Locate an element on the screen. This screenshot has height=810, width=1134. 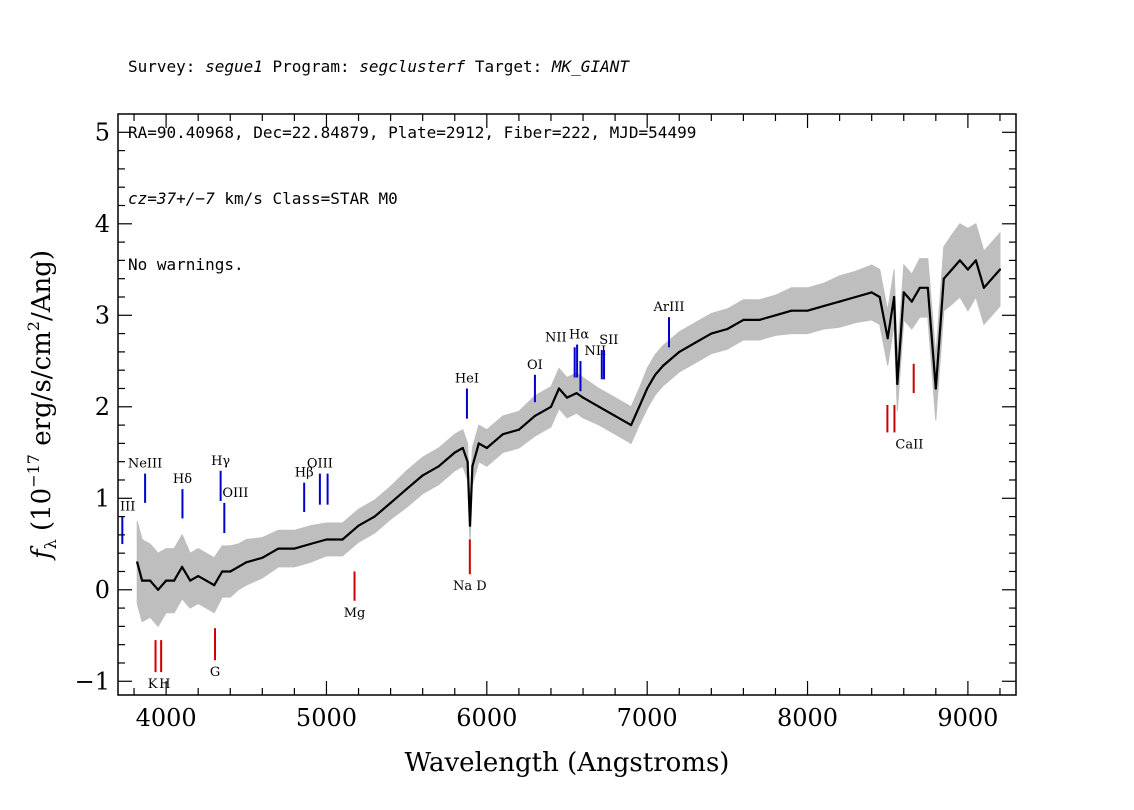
y-axis-title: fλ (10−17 erg/s/cm2/Ang) is located at coordinates (42, 405).